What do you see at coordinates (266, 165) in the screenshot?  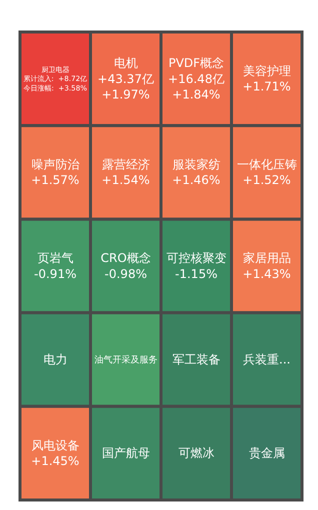 I see `category-label: 一体化压铸` at bounding box center [266, 165].